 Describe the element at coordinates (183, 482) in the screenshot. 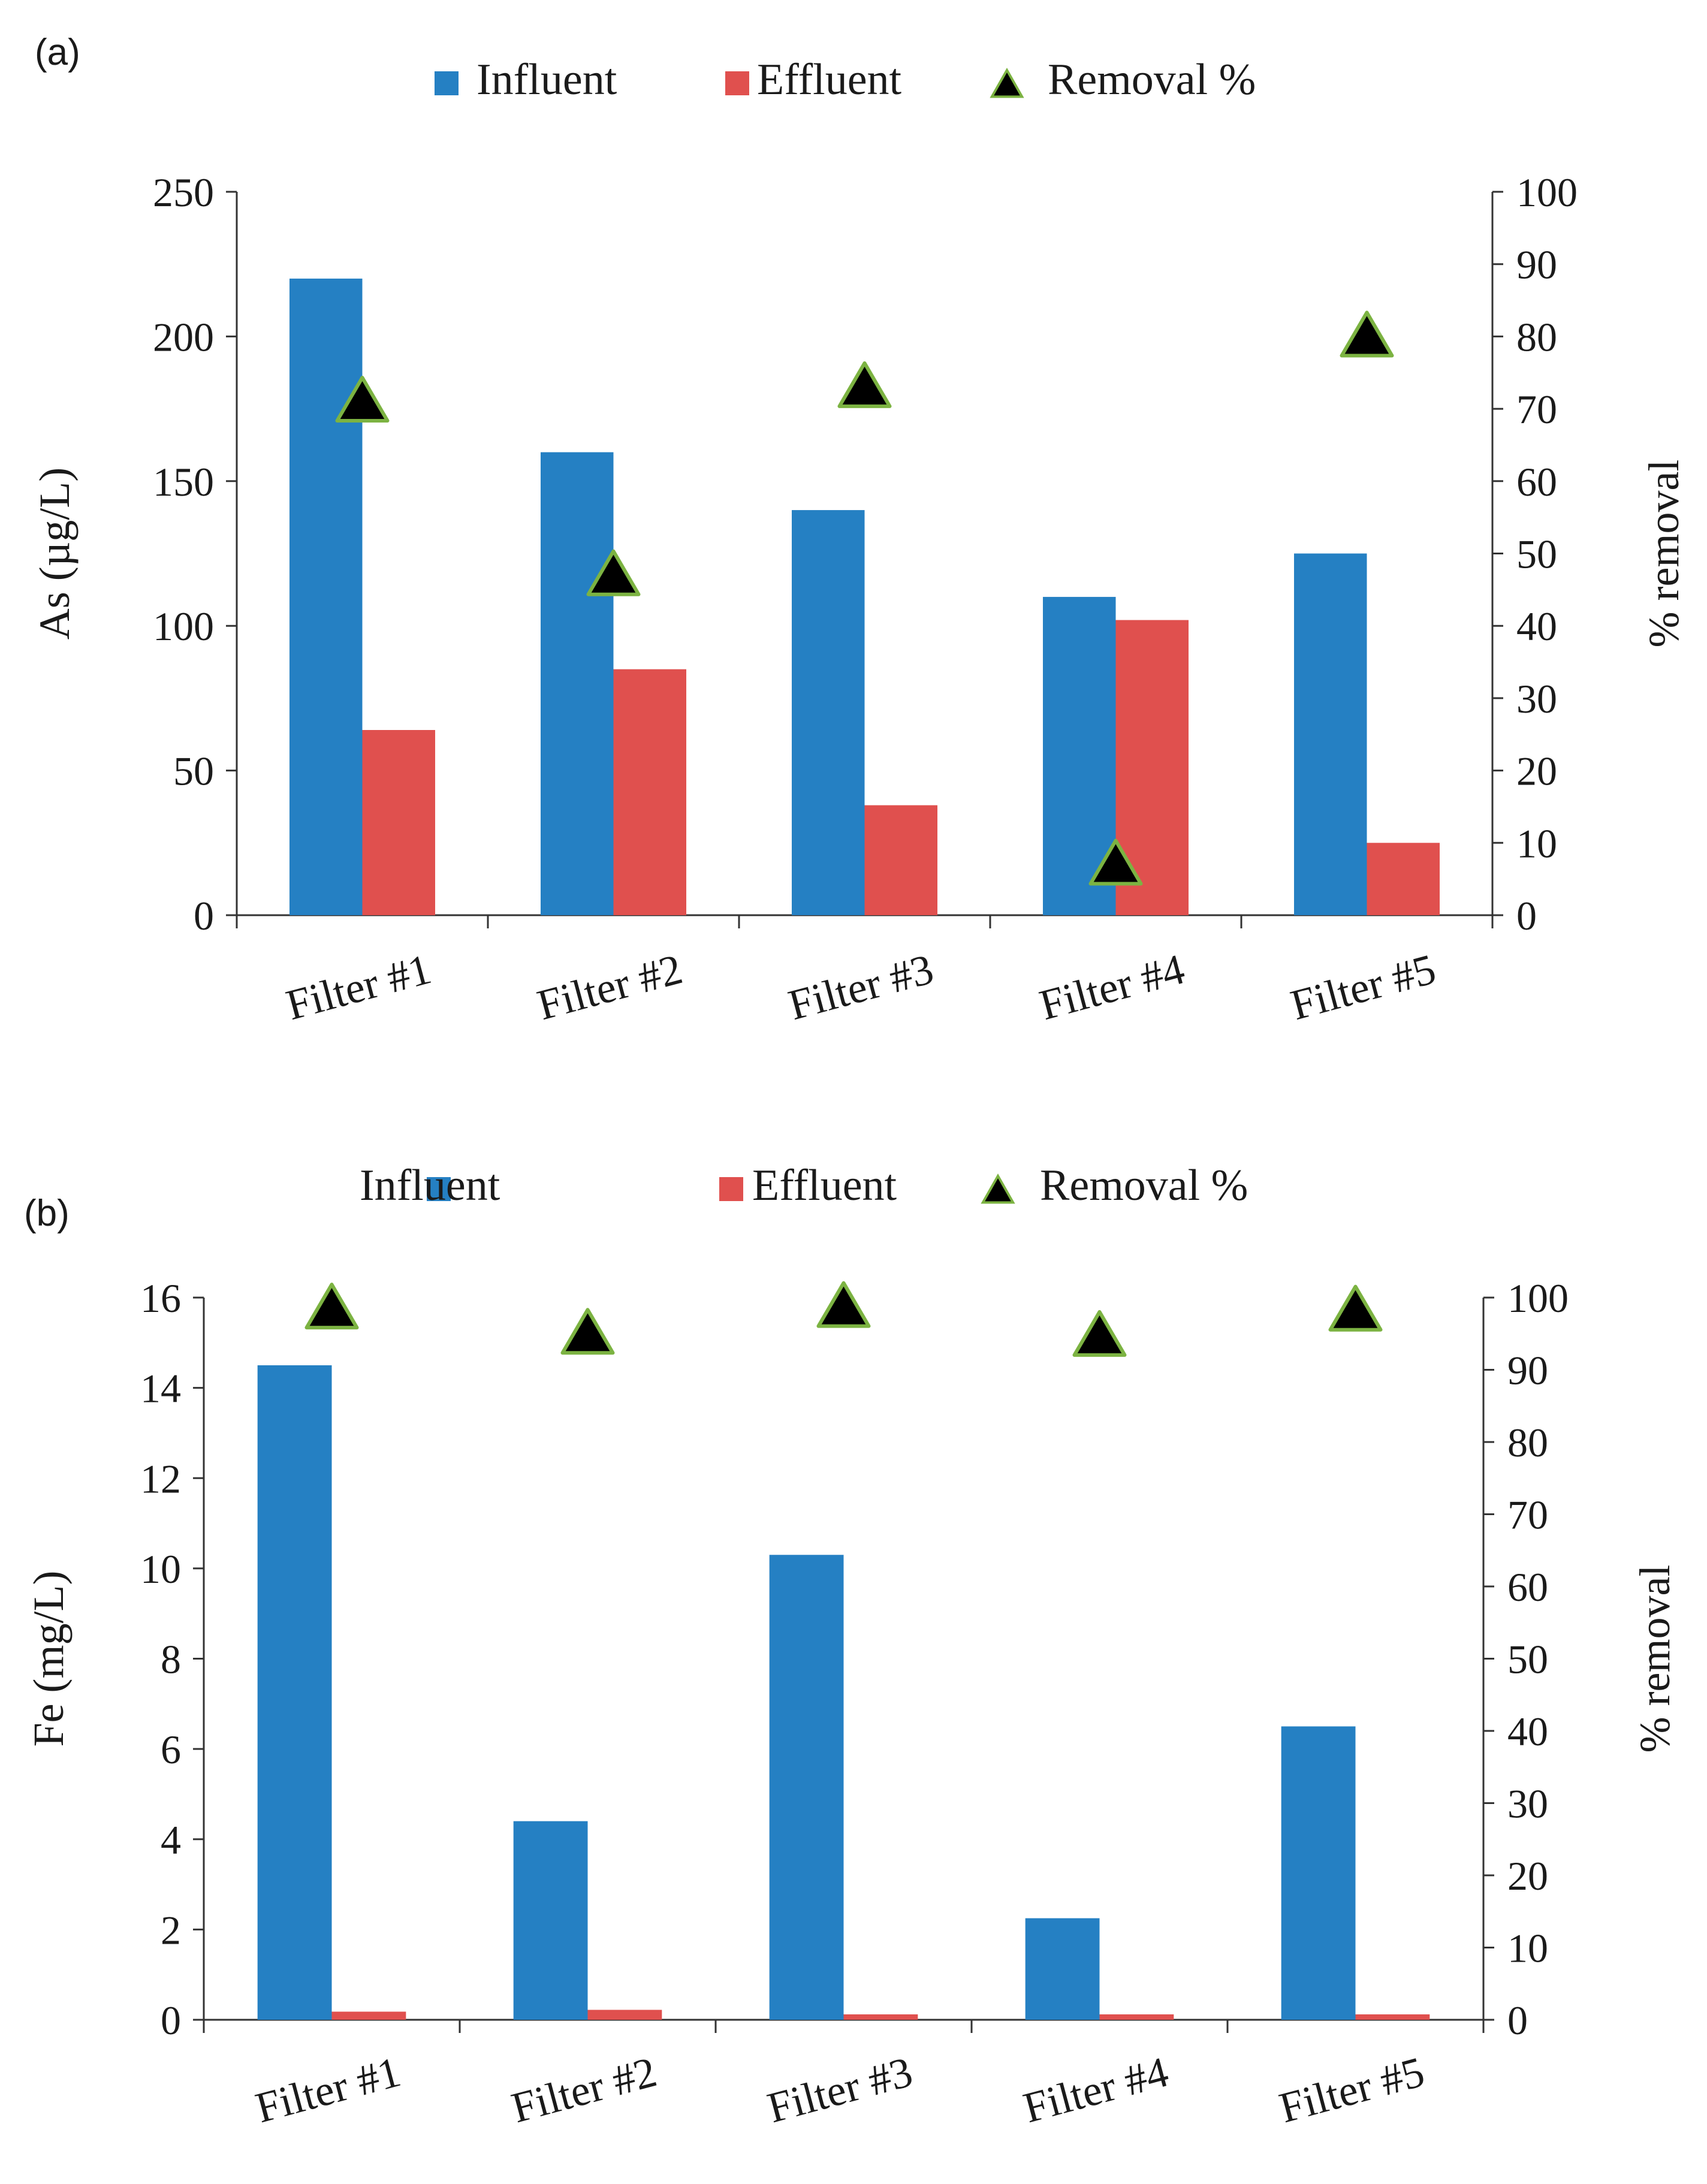

I see `y-tick-label: 150` at that location.